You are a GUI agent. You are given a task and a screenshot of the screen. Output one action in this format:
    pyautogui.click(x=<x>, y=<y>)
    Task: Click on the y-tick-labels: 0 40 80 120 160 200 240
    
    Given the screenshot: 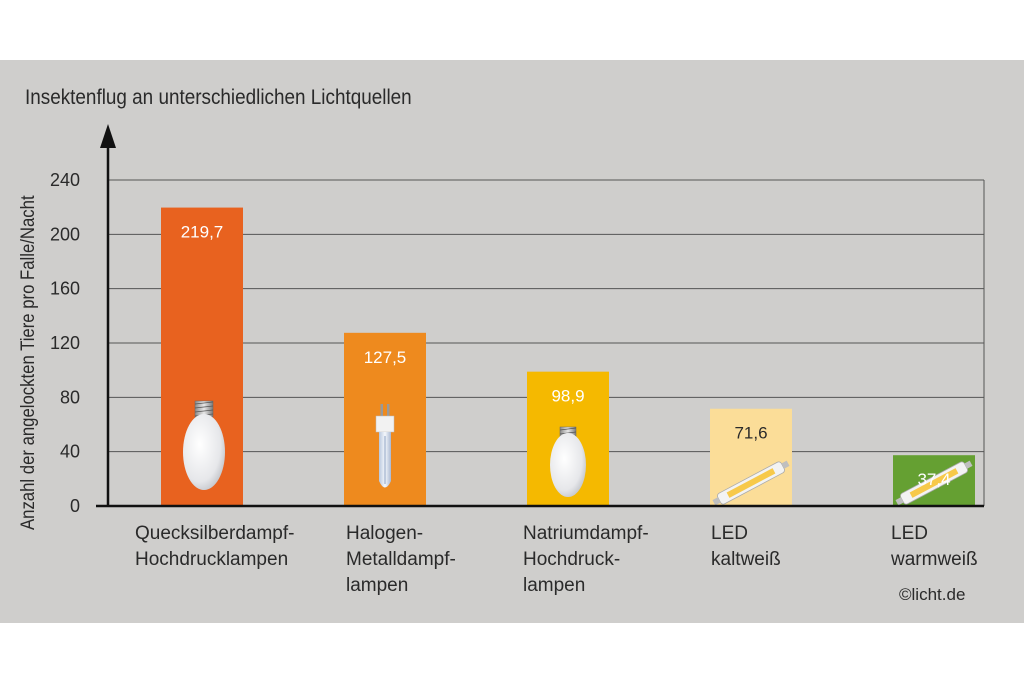 What is the action you would take?
    pyautogui.click(x=65, y=343)
    